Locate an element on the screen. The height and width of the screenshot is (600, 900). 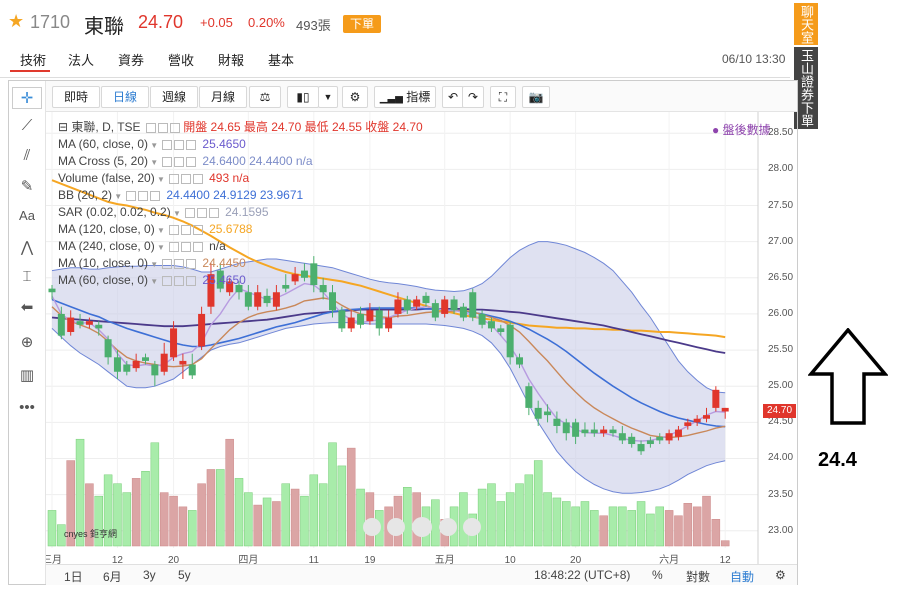
bars-icon: ▥ is located at coordinates (27, 375).